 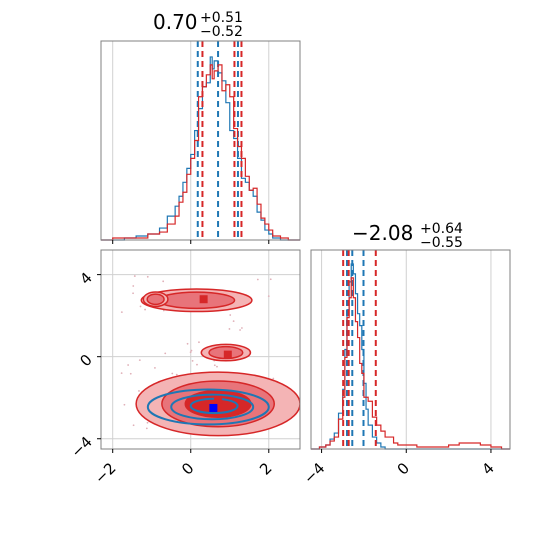 What do you see at coordinates (175, 22) in the screenshot?
I see `title-1-value: 0.70` at bounding box center [175, 22].